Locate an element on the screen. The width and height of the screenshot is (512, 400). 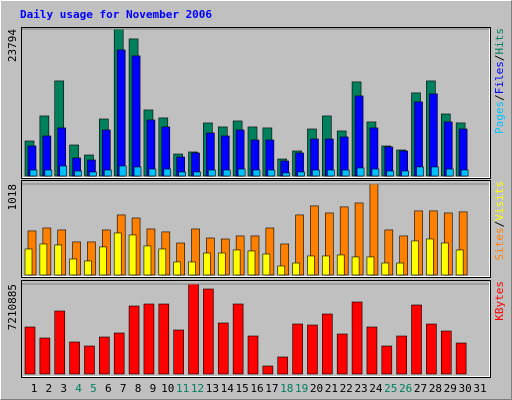
x-tick-label: 17 is located at coordinates (271, 388).